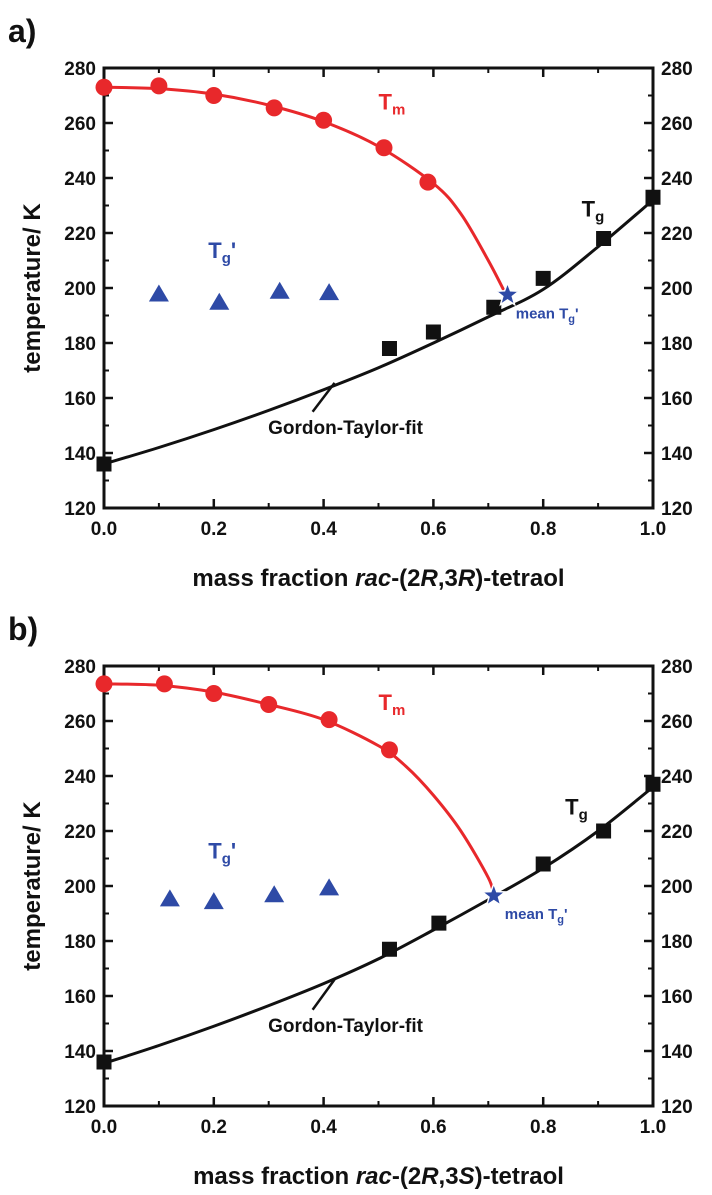 The height and width of the screenshot is (1195, 712). What do you see at coordinates (299, 789) in the screenshot?
I see `chart-b-tm-fit-curve` at bounding box center [299, 789].